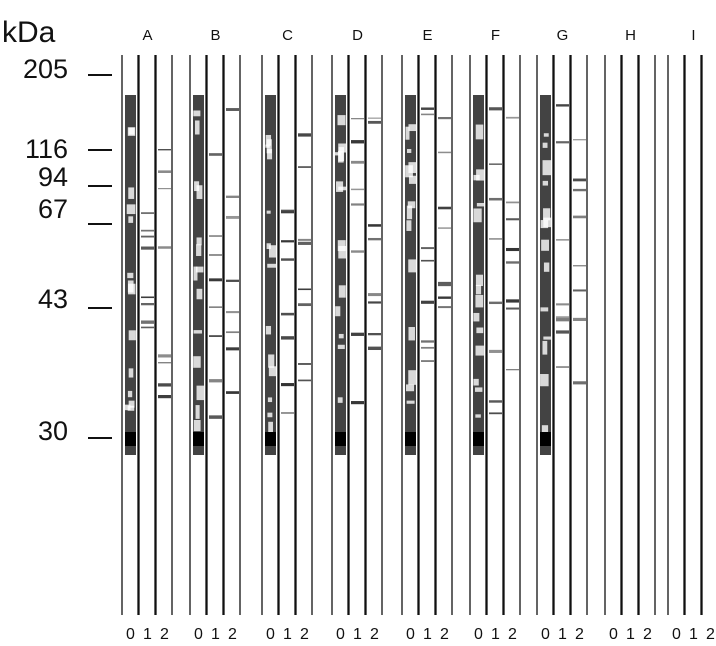  What do you see at coordinates (45, 69) in the screenshot?
I see `marker-label: 205` at bounding box center [45, 69].